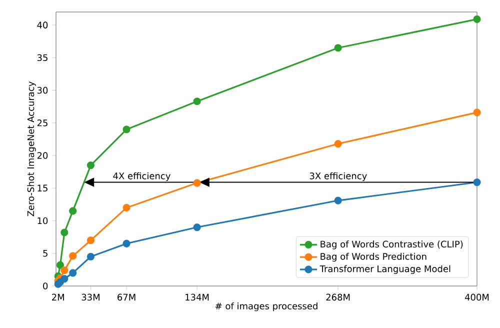  I want to click on x-tick-label: 67M, so click(127, 297).